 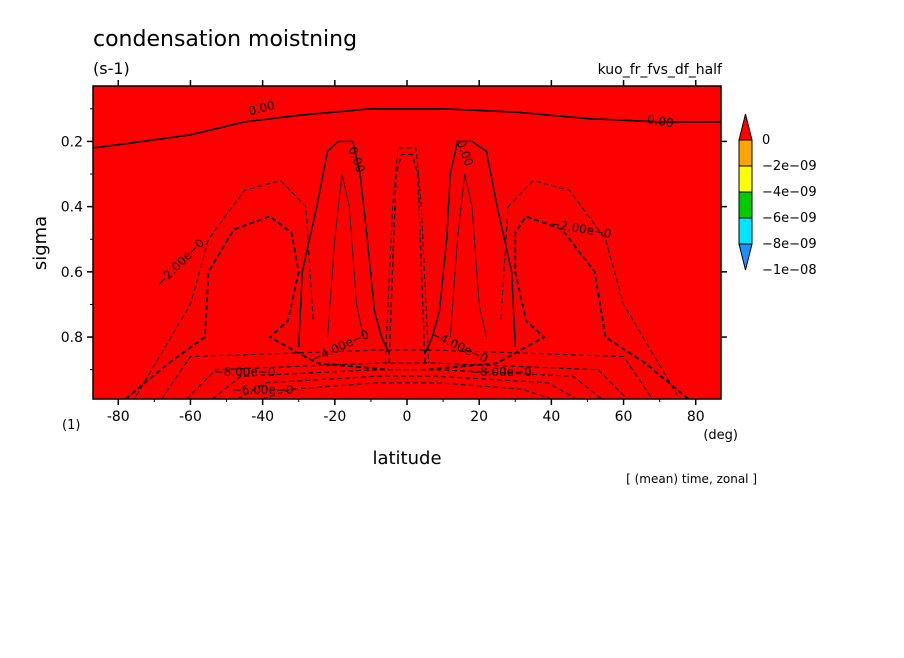 I want to click on contour-label-3: 0.00, so click(x=660, y=121).